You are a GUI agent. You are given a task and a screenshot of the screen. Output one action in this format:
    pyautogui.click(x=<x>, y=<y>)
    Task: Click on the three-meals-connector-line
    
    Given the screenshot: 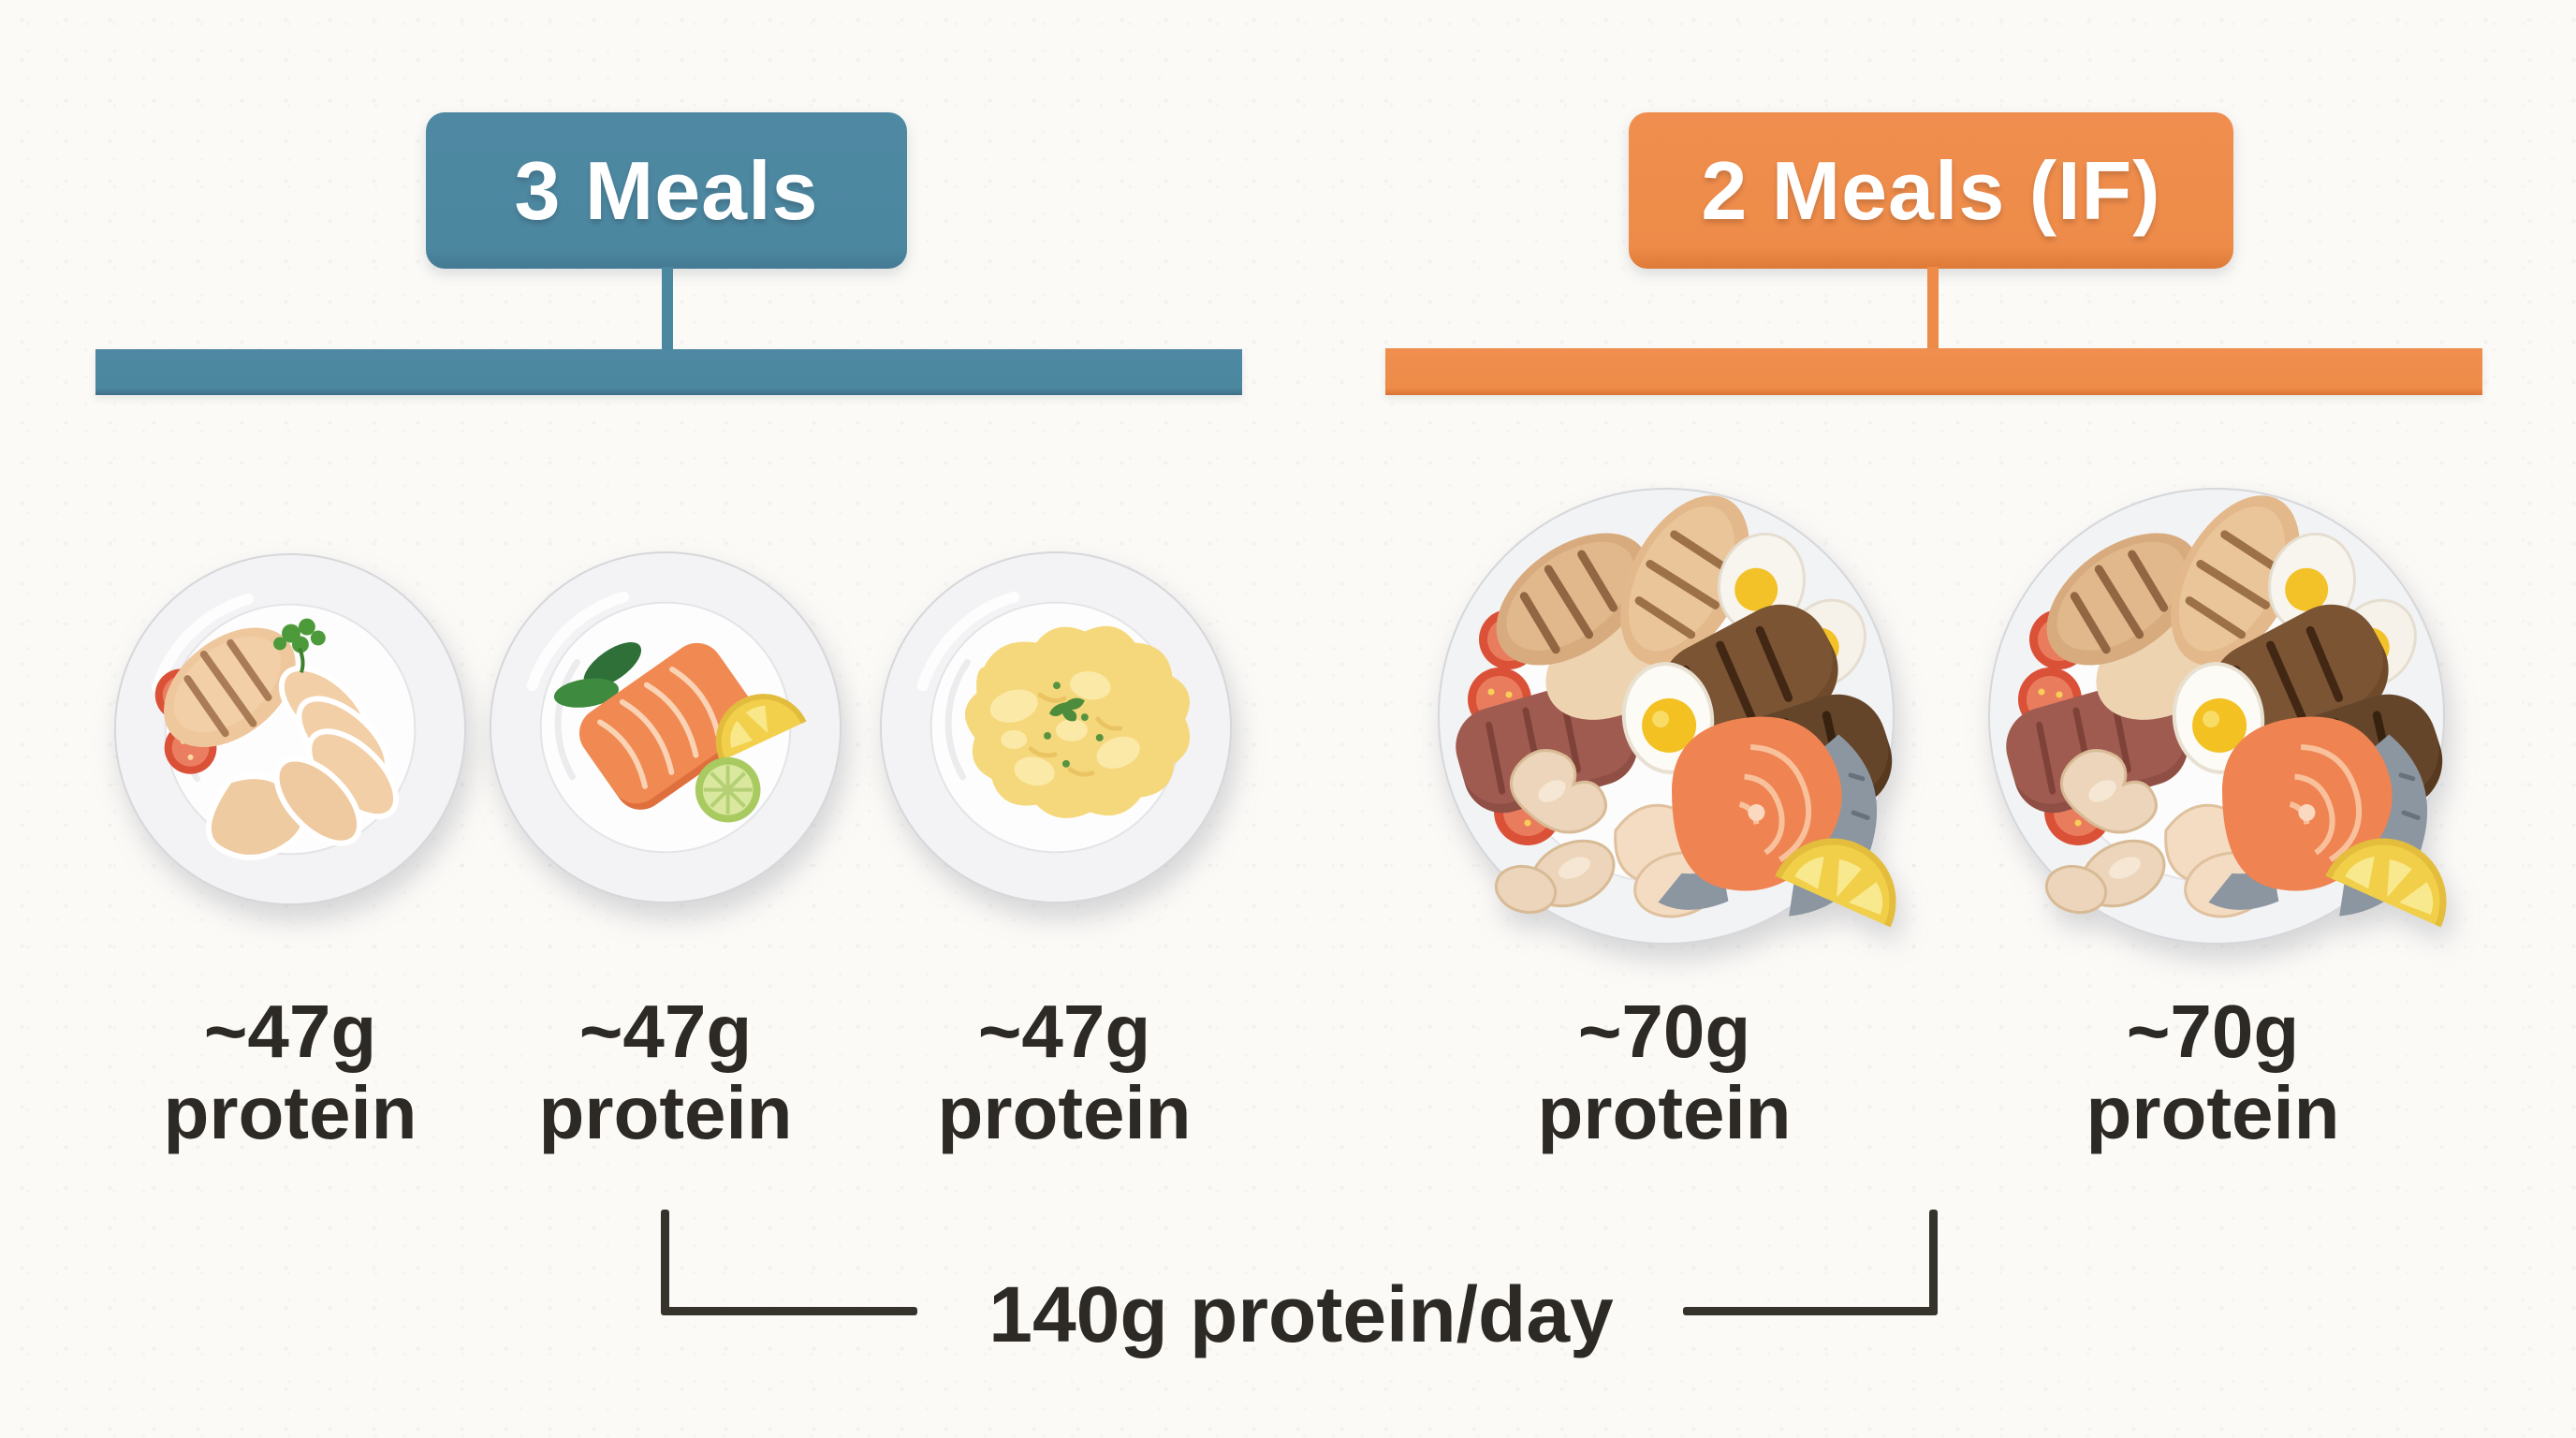 What is the action you would take?
    pyautogui.click(x=667, y=309)
    